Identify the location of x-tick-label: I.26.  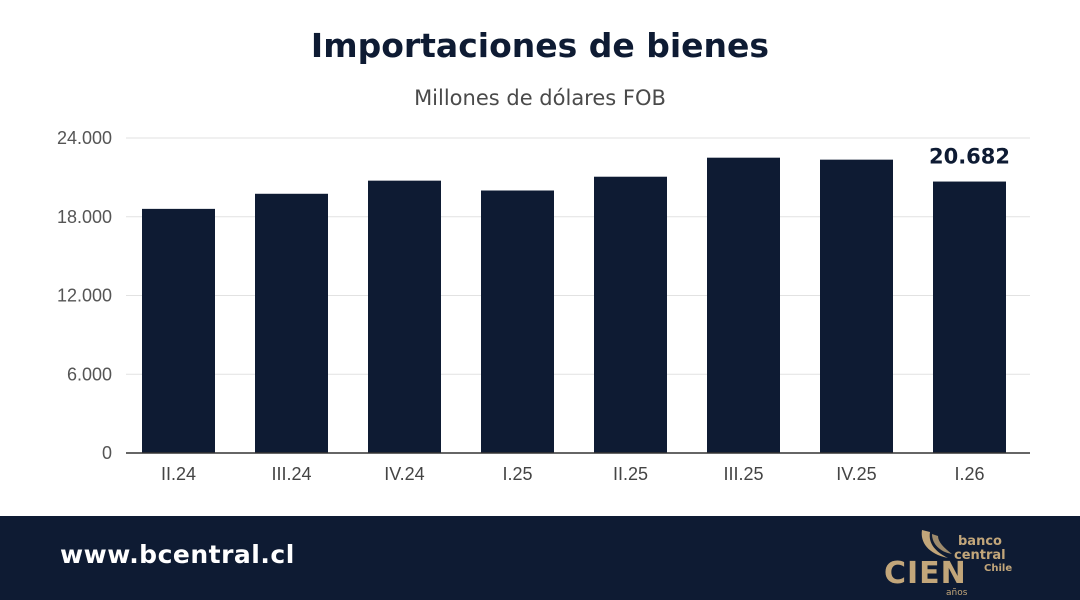
(969, 474).